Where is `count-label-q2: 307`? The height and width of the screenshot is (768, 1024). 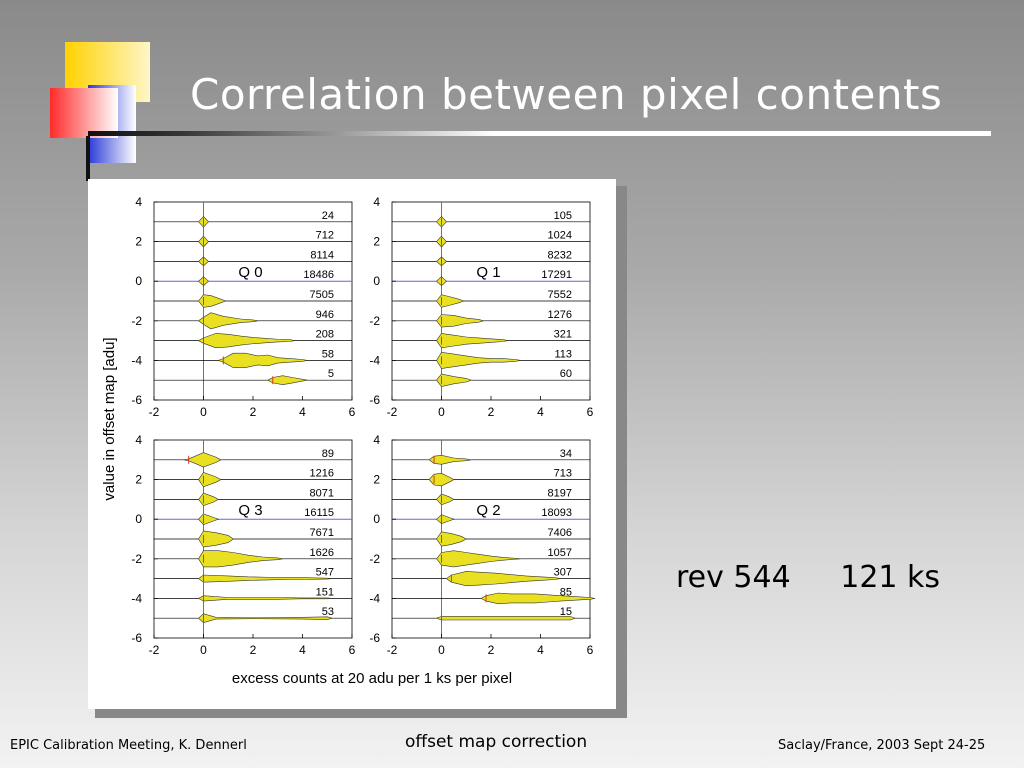 count-label-q2: 307 is located at coordinates (563, 573).